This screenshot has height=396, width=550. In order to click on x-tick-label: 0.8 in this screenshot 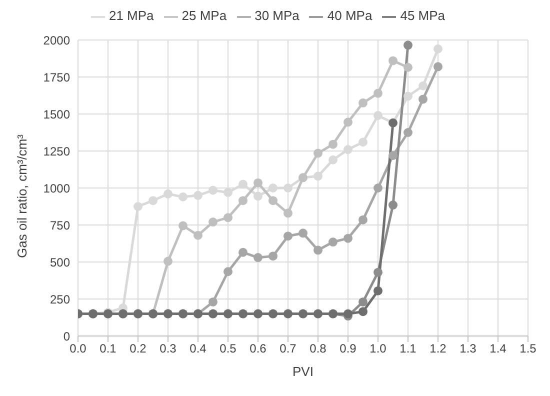, I will do `click(318, 349)`.